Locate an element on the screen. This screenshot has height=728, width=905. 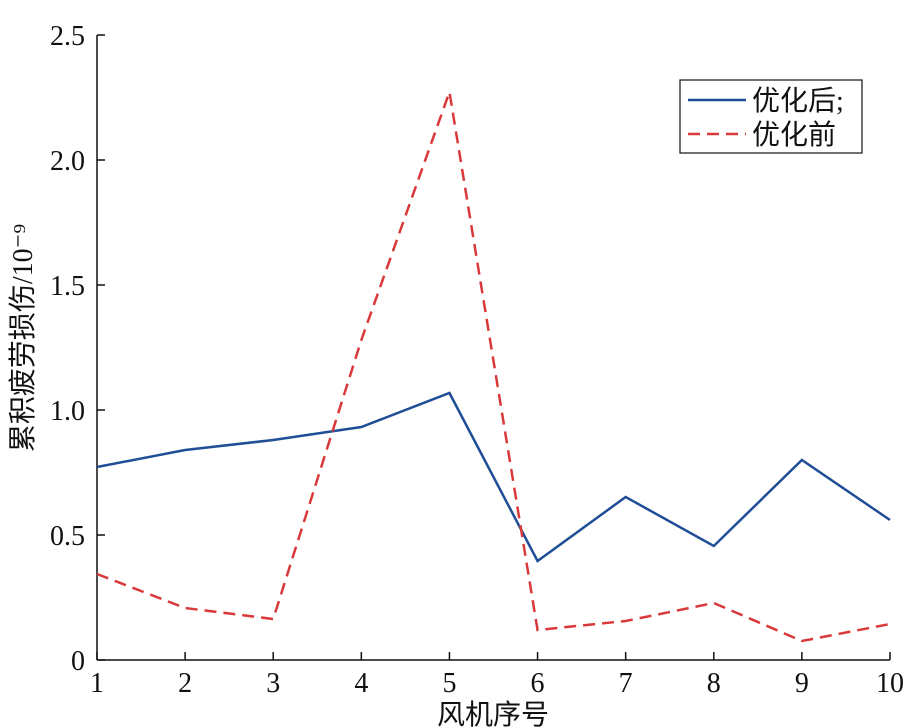
x-tick-label: 2 is located at coordinates (185, 683).